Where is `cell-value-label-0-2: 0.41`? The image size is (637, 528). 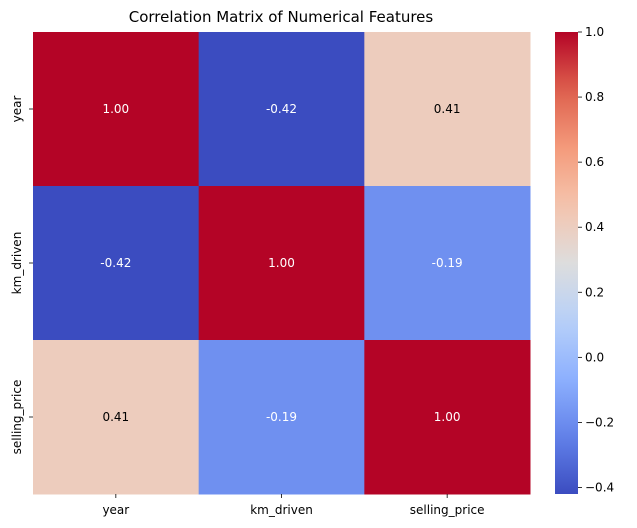
cell-value-label-0-2: 0.41 is located at coordinates (447, 109).